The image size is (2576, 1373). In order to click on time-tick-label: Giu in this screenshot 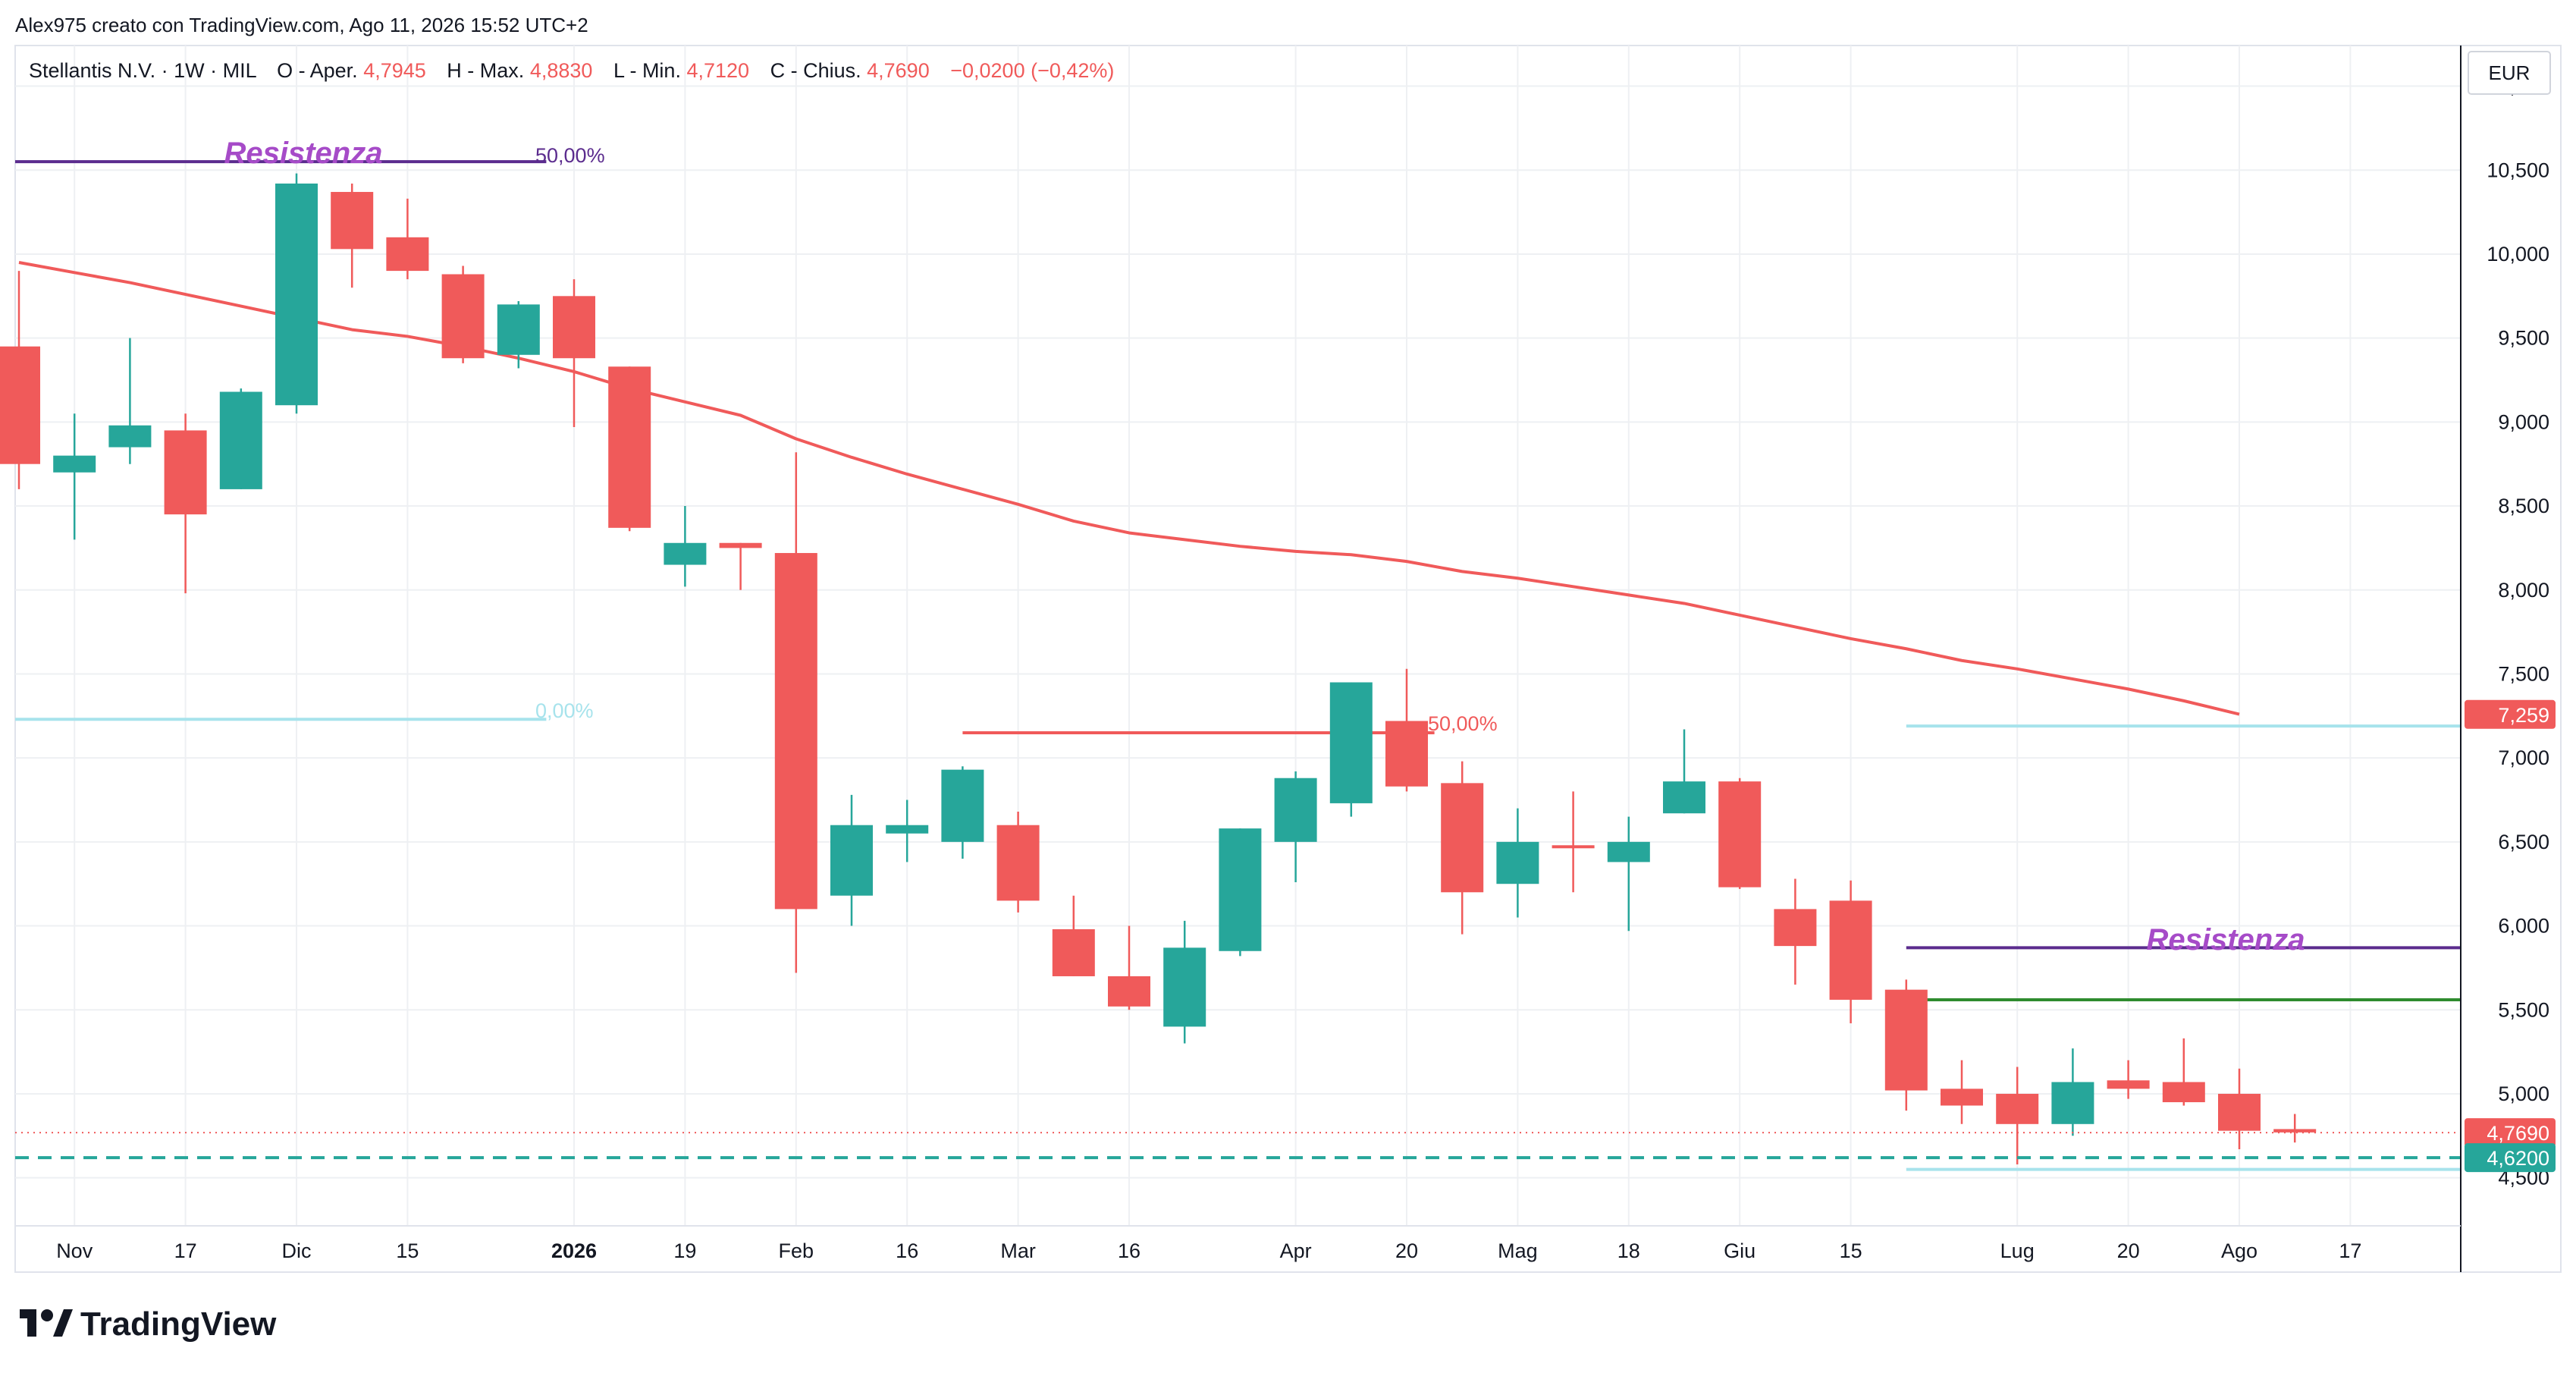, I will do `click(1740, 1250)`.